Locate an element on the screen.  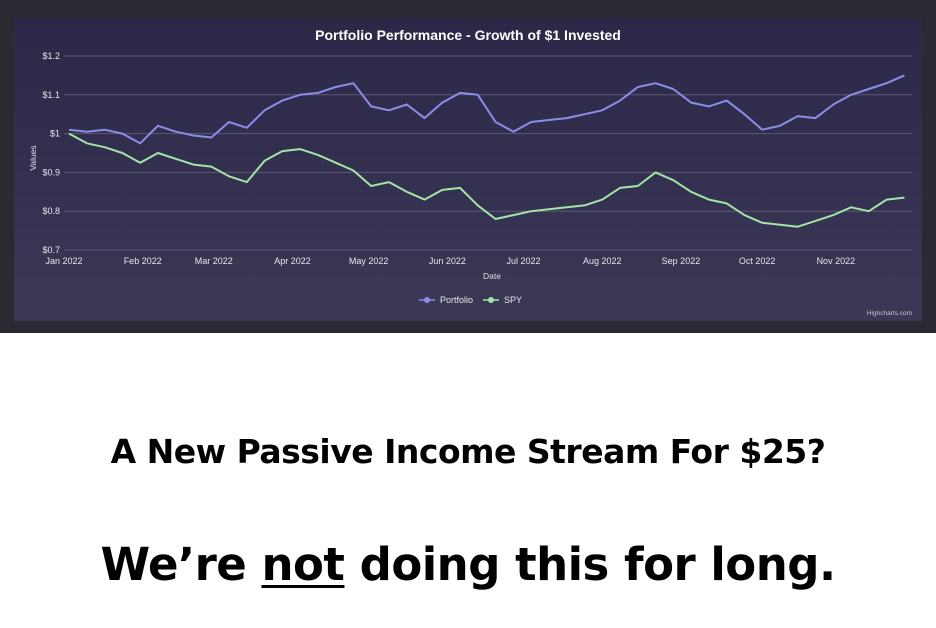
y-axis-ticks: $0.7 $0.8 $0.9 $1 $1.1 $1.2 is located at coordinates (51, 153).